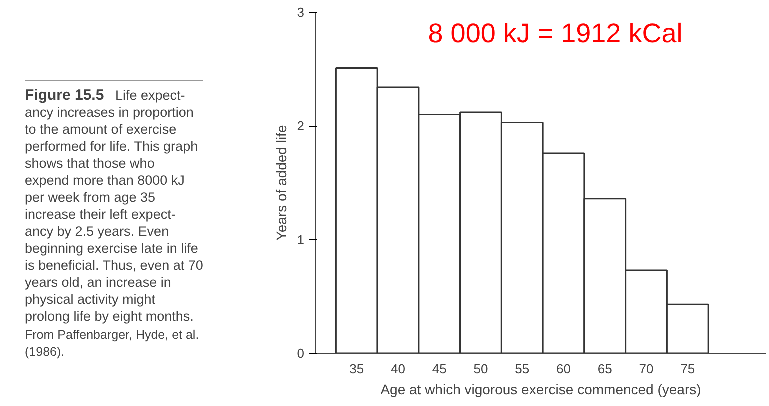 The width and height of the screenshot is (769, 406). I want to click on x-tick-label: 35, so click(357, 369).